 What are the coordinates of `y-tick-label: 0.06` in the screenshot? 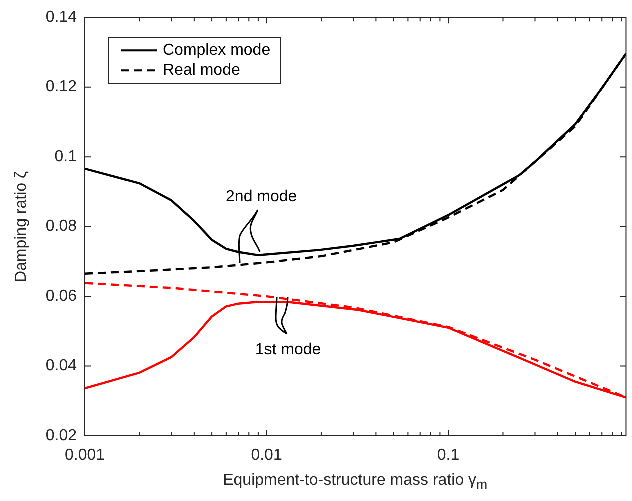 It's located at (62, 296).